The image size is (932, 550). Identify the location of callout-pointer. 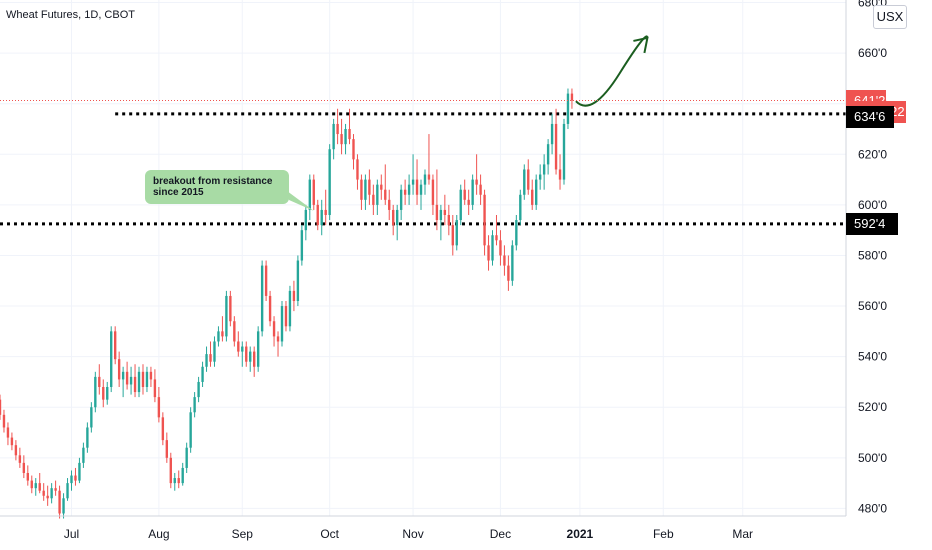
(298, 199).